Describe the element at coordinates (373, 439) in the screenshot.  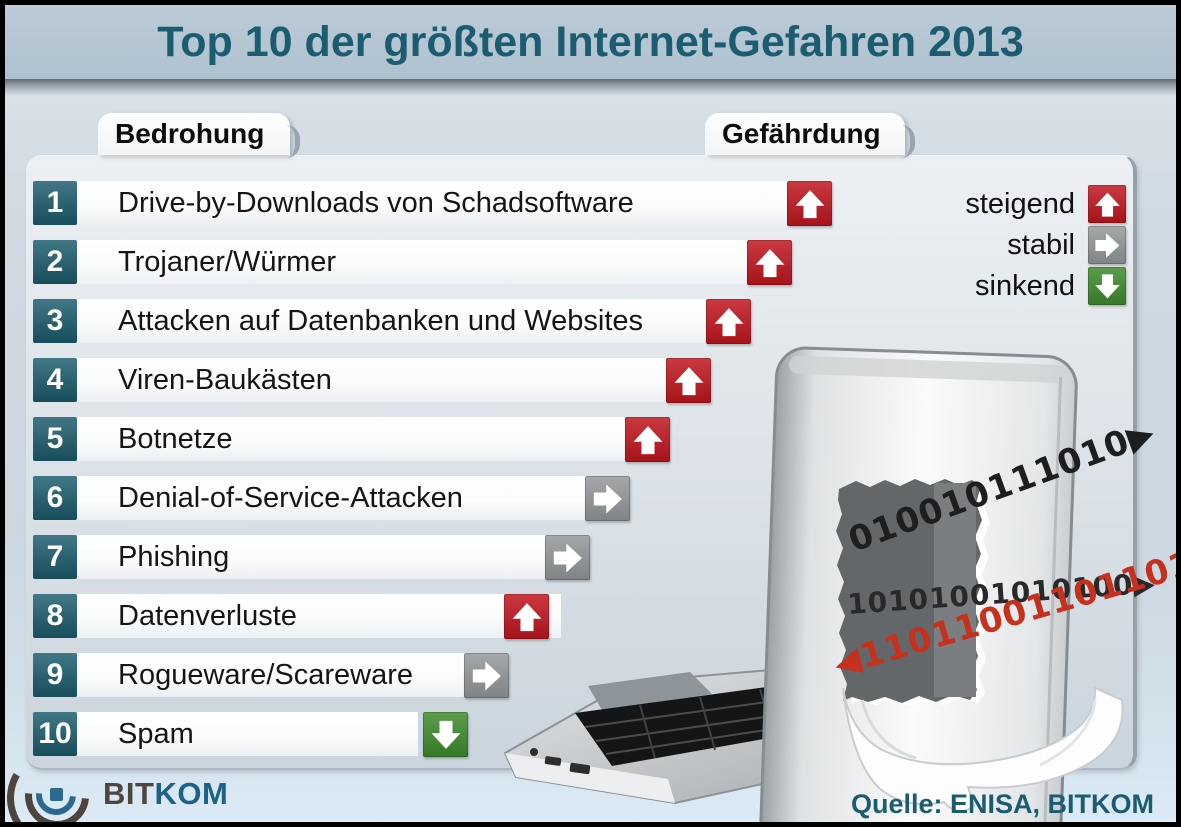
I see `threat-bar: Botnetze` at that location.